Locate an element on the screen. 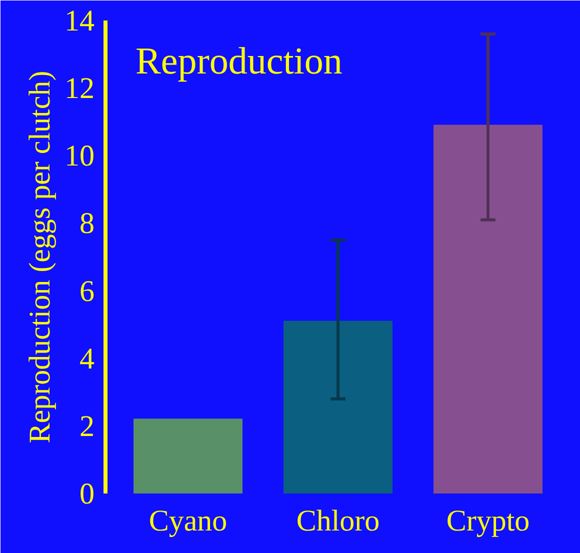 The height and width of the screenshot is (553, 580). x-tick-label: Cyano is located at coordinates (188, 521).